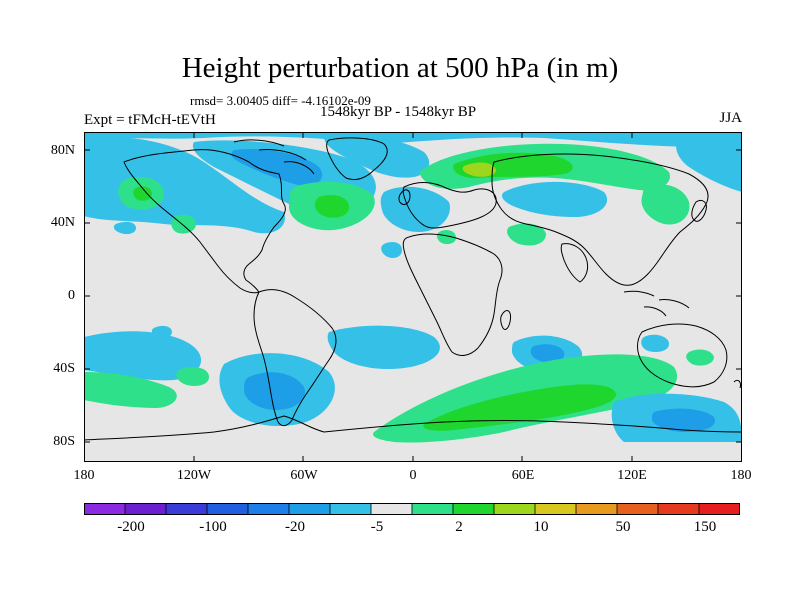  I want to click on anomaly-europe-blue, so click(415, 209).